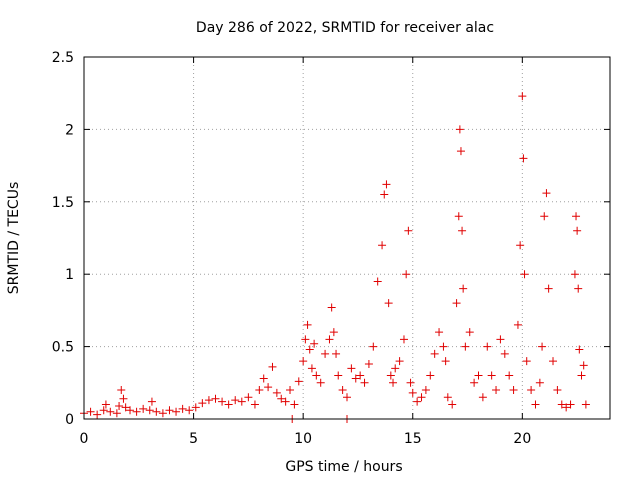  Describe the element at coordinates (14, 238) in the screenshot. I see `y-axis-title: SRMTID / TECUs` at that location.